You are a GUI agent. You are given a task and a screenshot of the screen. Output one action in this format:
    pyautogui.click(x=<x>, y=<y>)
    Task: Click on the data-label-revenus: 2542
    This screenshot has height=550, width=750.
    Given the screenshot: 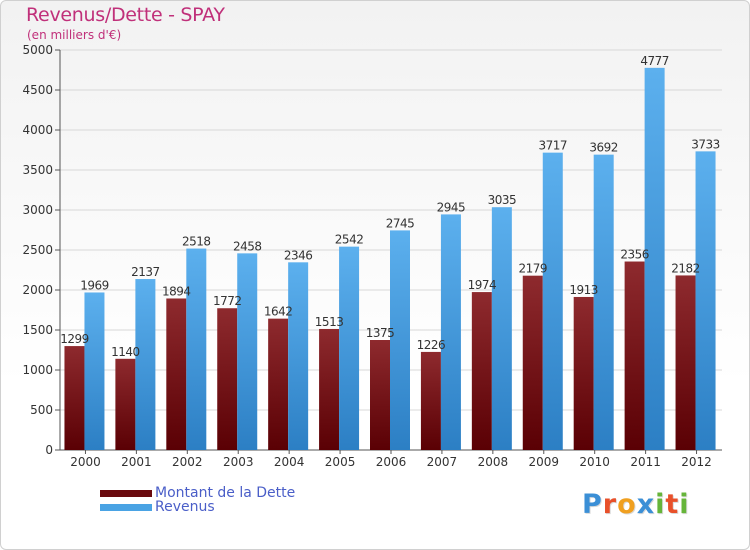 What is the action you would take?
    pyautogui.click(x=349, y=240)
    